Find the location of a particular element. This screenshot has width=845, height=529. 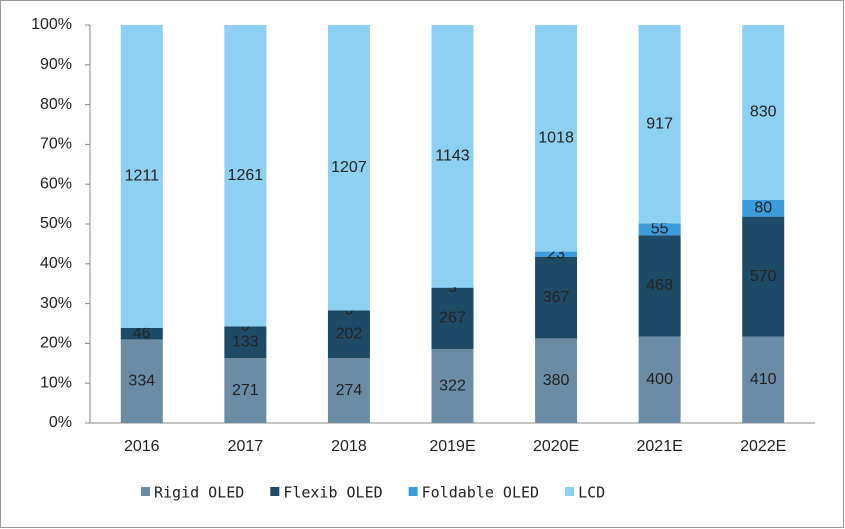

data-label: 274 is located at coordinates (349, 390).